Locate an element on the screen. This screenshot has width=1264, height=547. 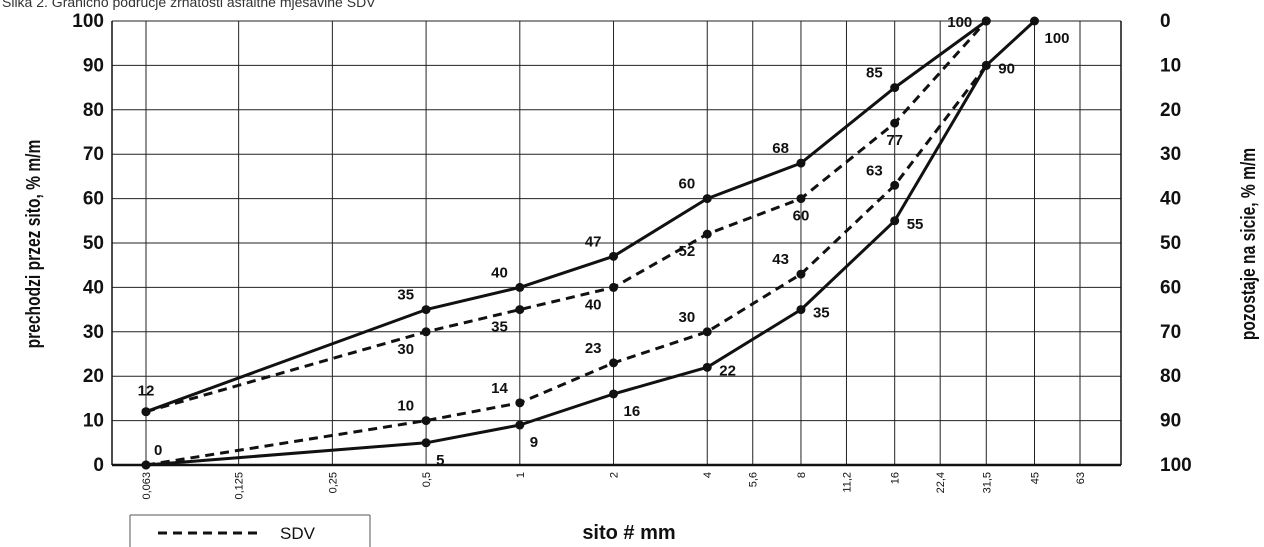
data-label-14: 55 is located at coordinates (915, 224).